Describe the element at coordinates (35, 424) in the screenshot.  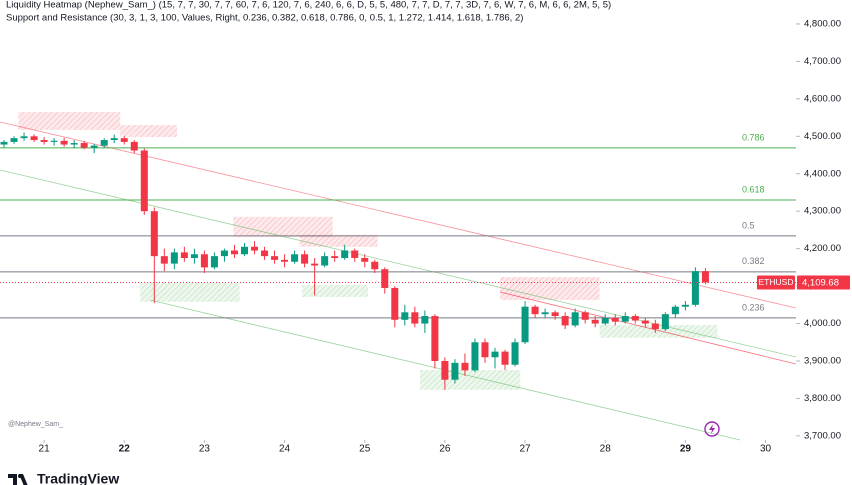
I see `watermark: @Nephew_Sam_` at that location.